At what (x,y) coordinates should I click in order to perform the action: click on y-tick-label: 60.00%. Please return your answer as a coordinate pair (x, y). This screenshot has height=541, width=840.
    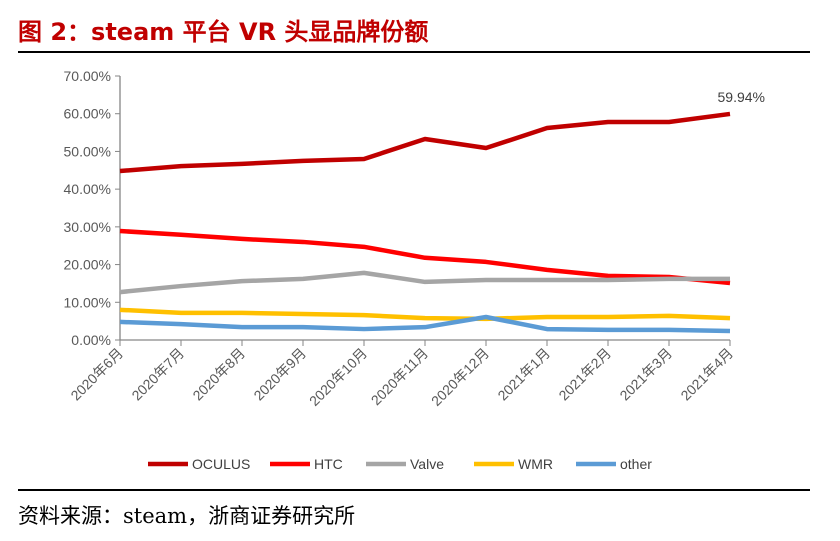
    Looking at the image, I should click on (87, 114).